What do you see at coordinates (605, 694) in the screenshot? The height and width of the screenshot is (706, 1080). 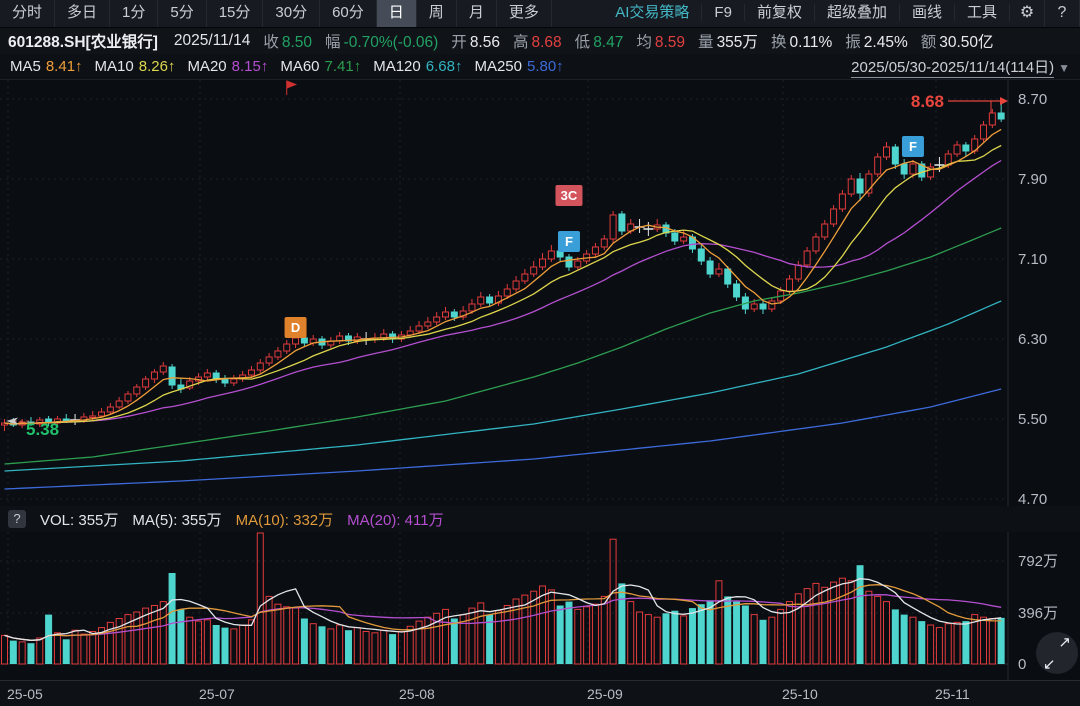 I see `x-axis-label: 25-09` at bounding box center [605, 694].